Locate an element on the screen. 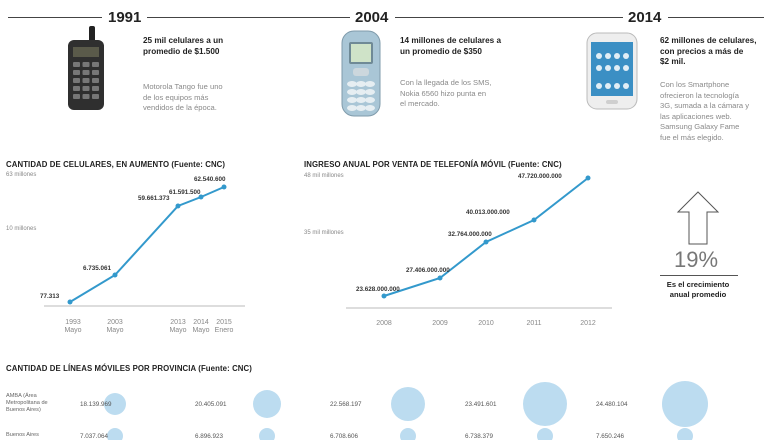  year-1991: 1991 is located at coordinates (125, 17).